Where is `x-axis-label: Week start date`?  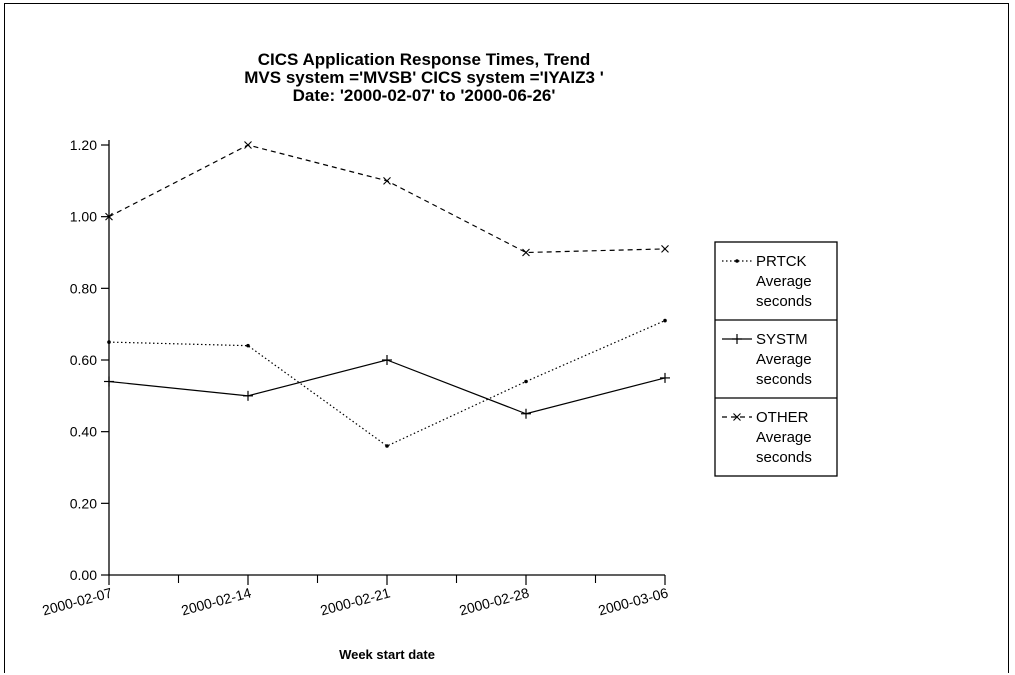
x-axis-label: Week start date is located at coordinates (387, 654).